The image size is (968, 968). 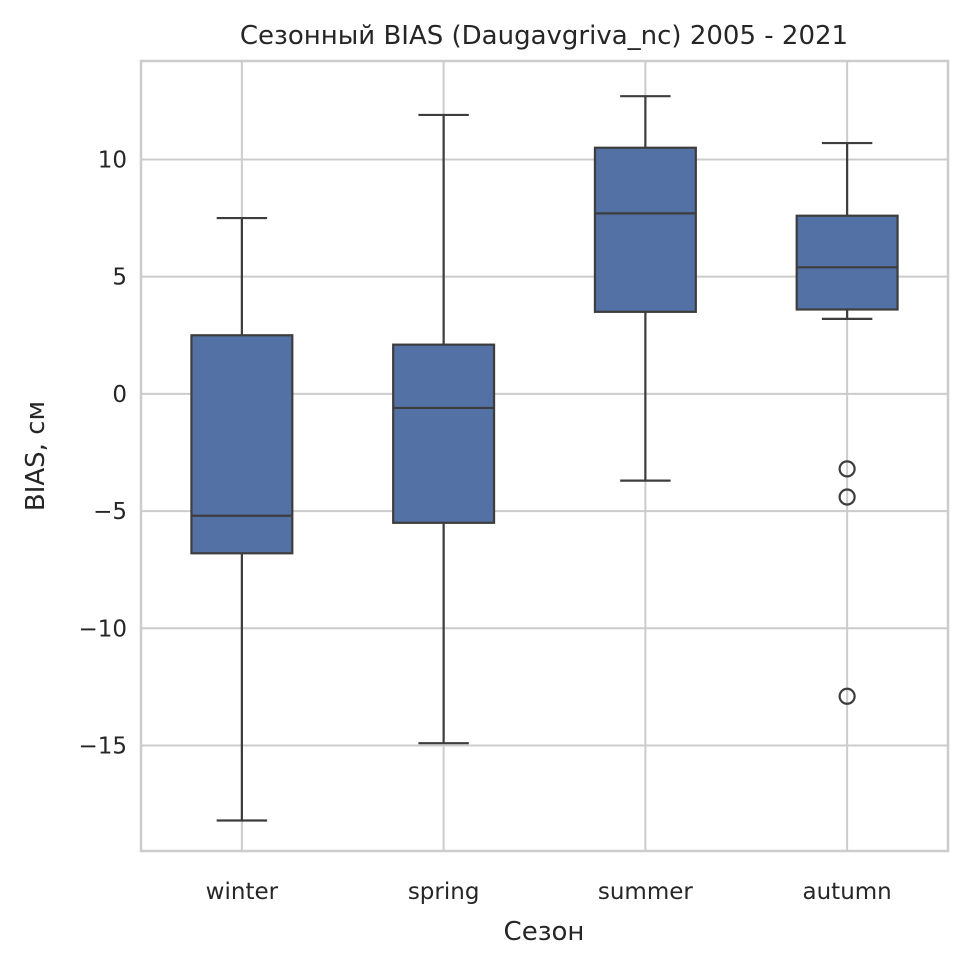 What do you see at coordinates (544, 932) in the screenshot?
I see `x-axis-label: Сезон` at bounding box center [544, 932].